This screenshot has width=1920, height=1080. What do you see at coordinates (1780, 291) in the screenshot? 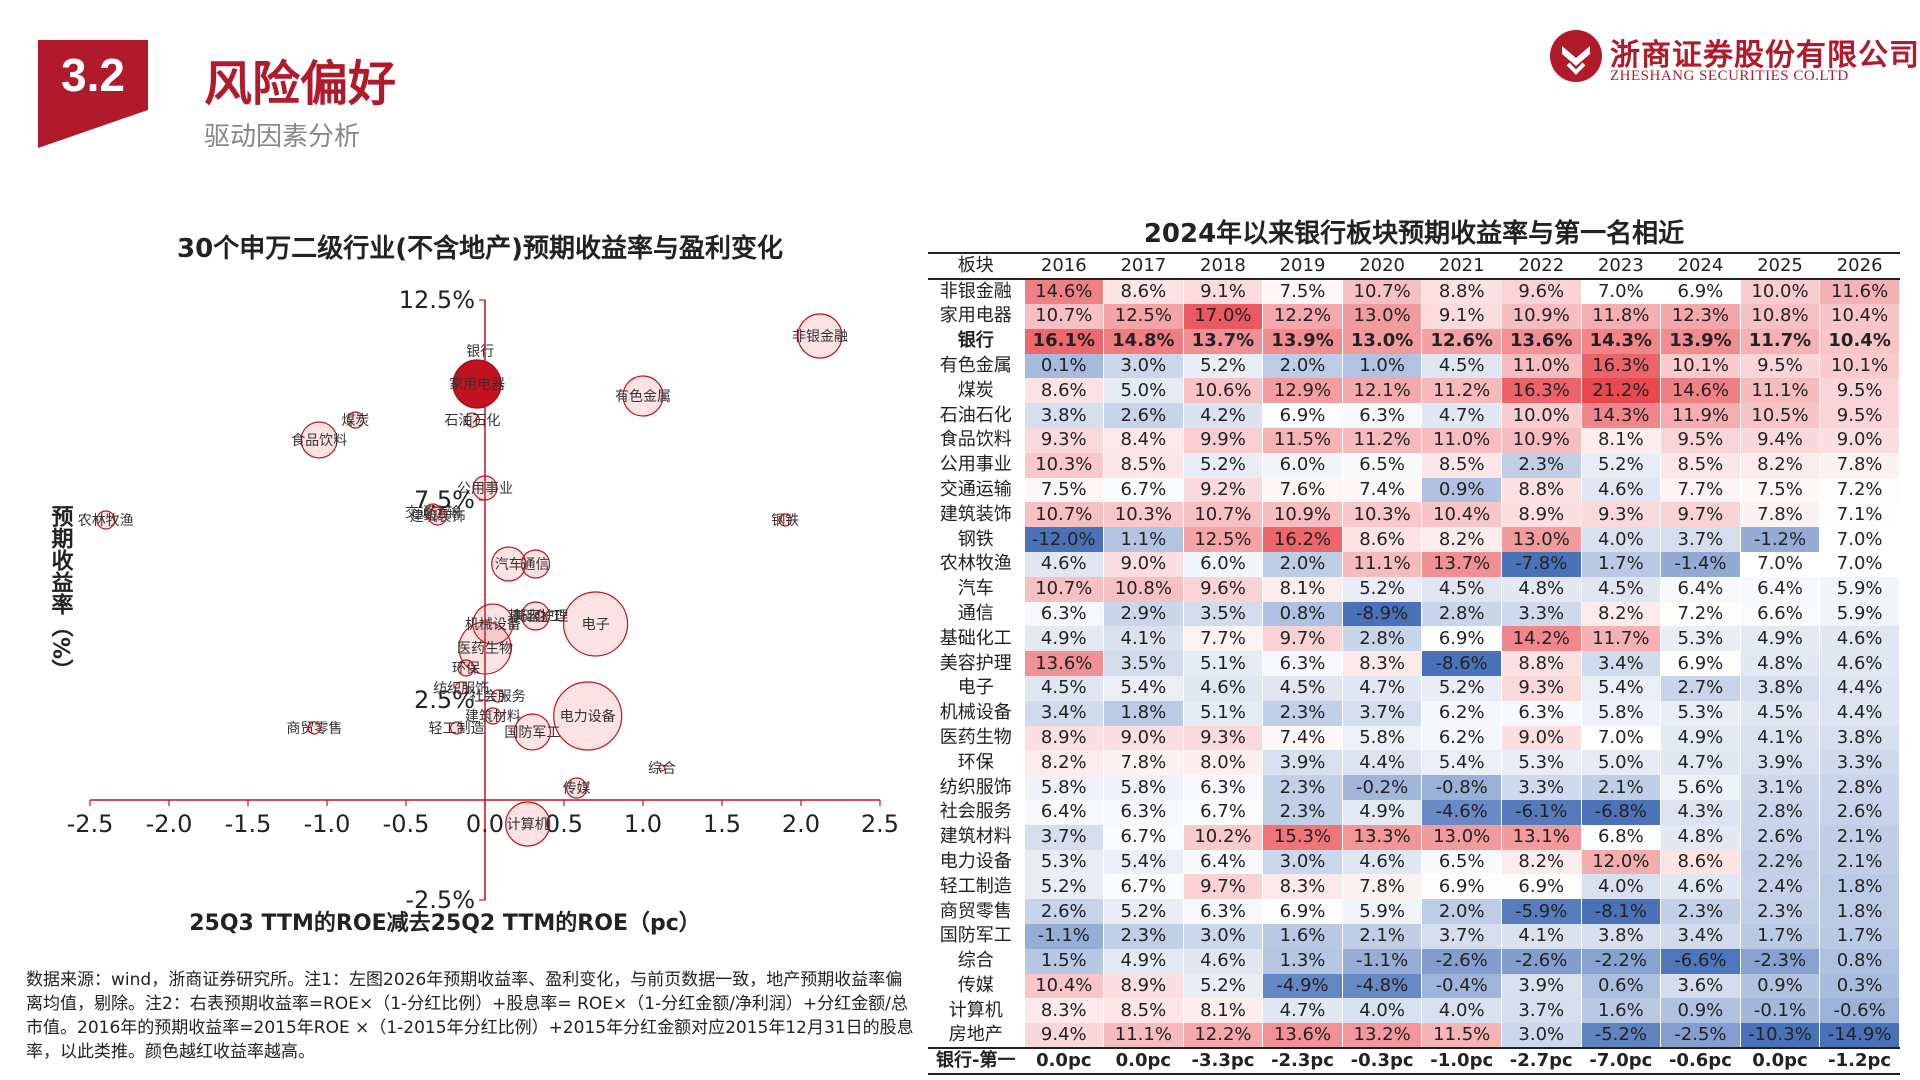
I see `yield-cell: 10.0%` at bounding box center [1780, 291].